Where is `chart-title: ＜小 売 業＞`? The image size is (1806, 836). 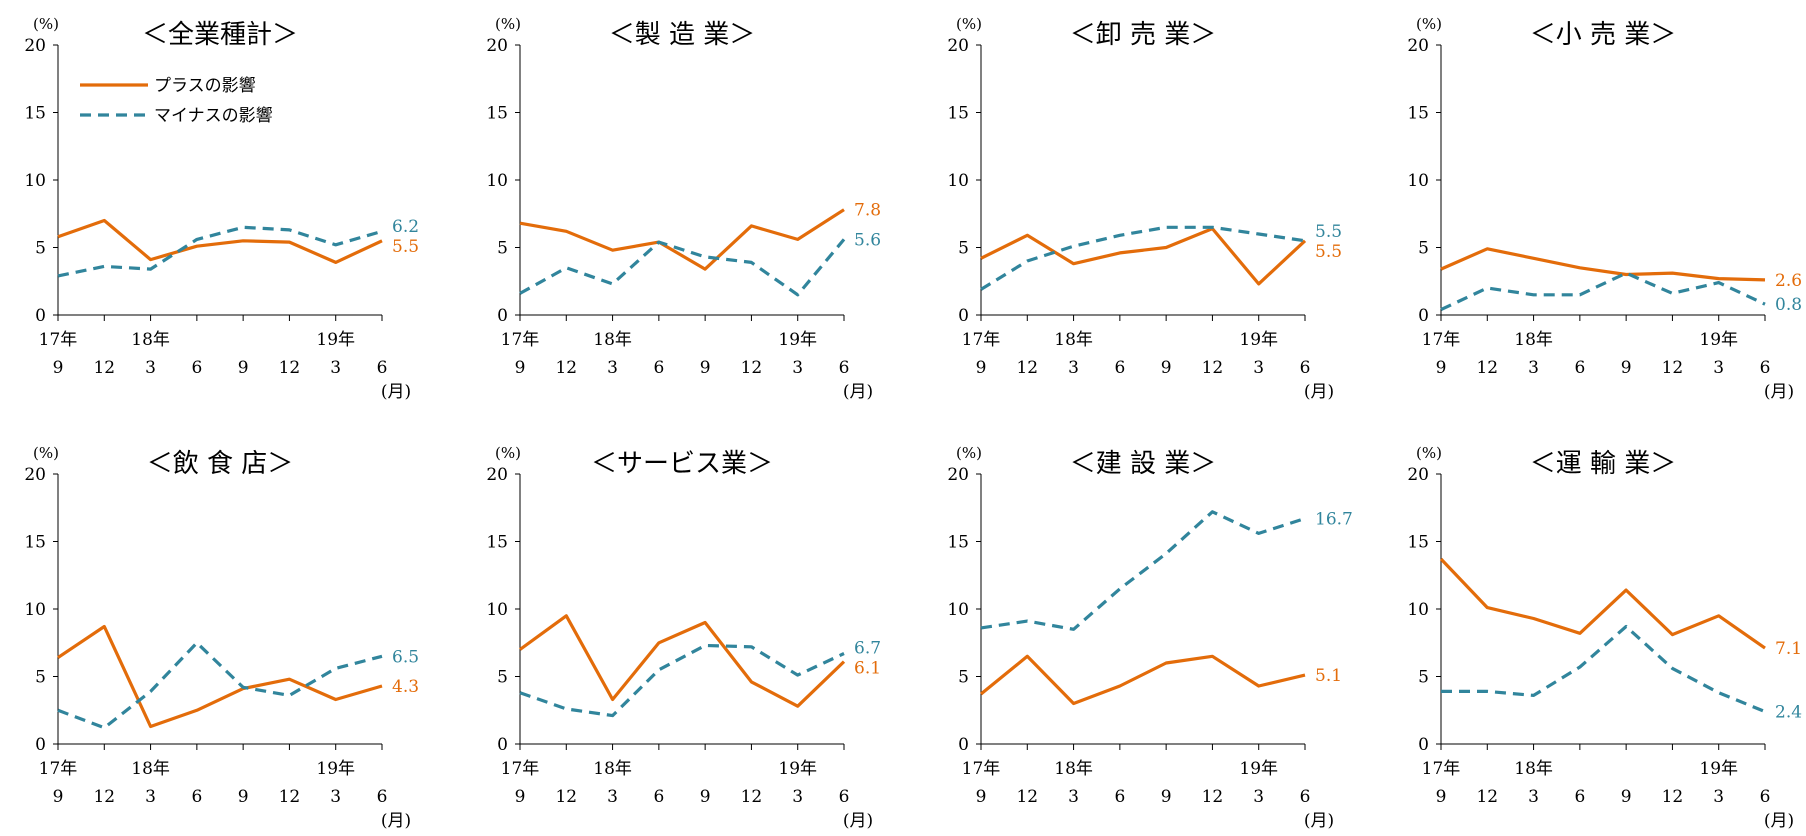 chart-title: ＜小 売 業＞ is located at coordinates (1603, 35).